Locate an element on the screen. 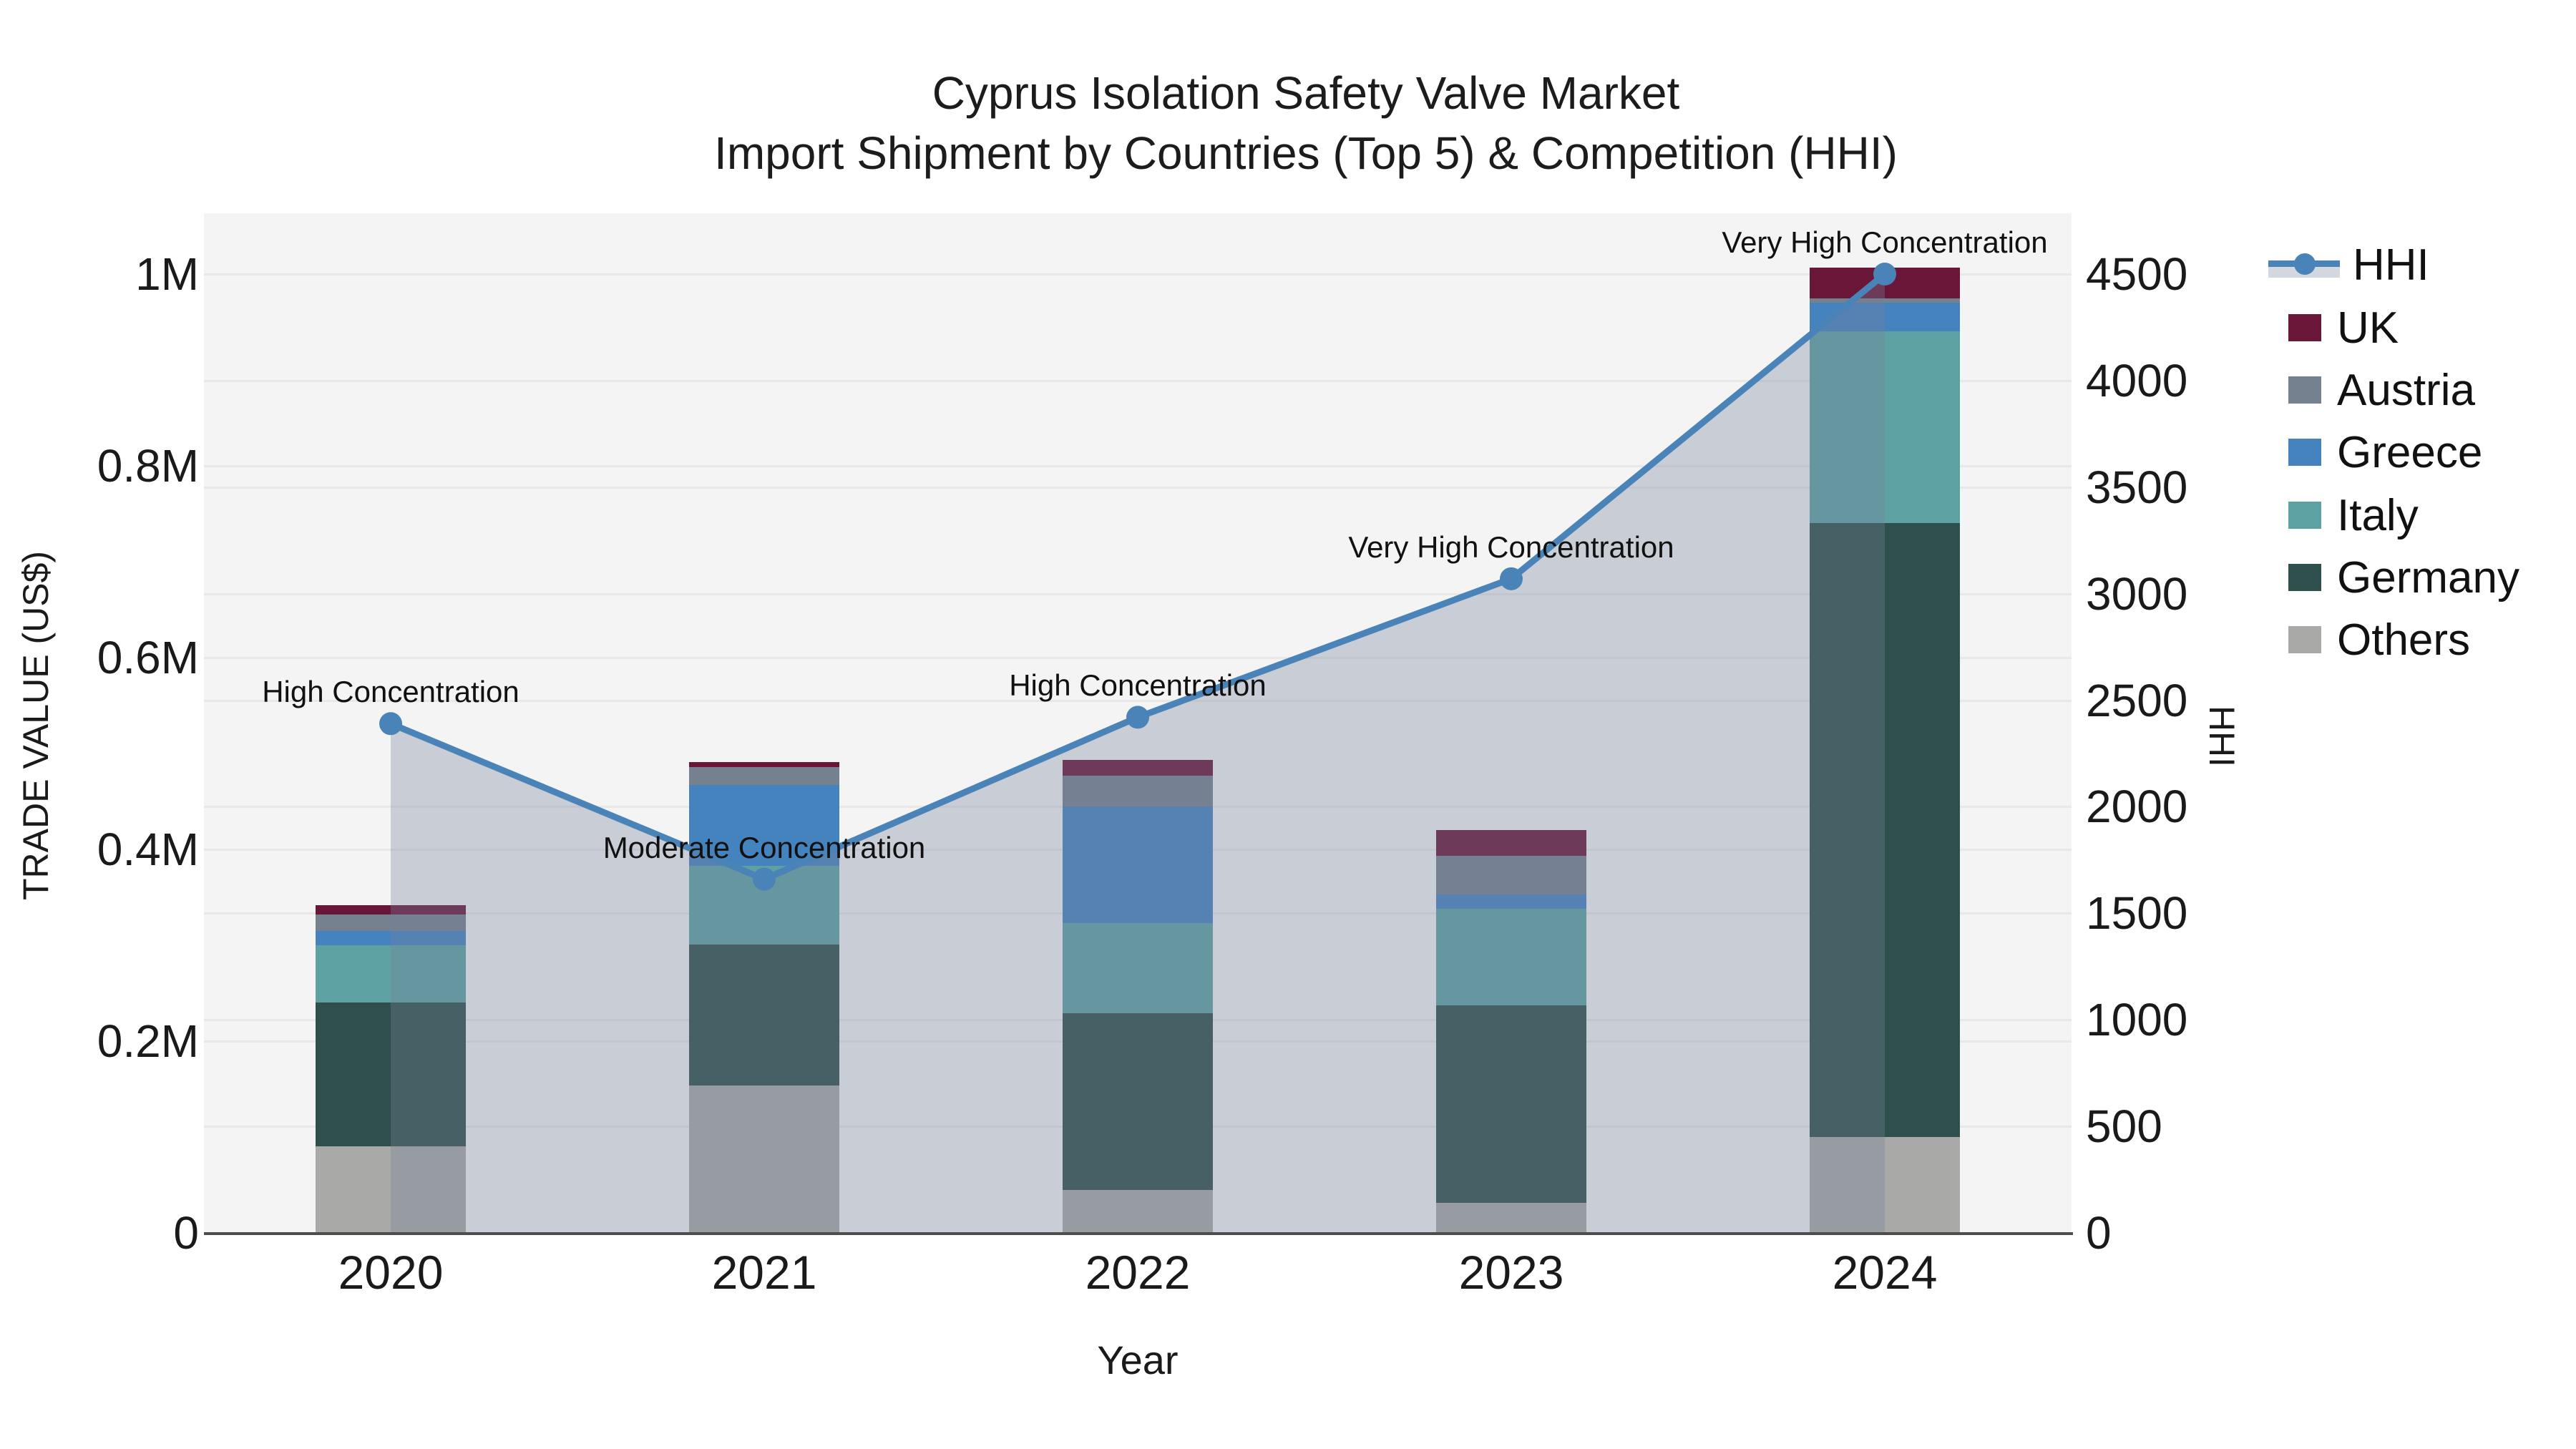 This screenshot has width=2576, height=1449. chart-title-line1: Cyprus Isolation Safety Valve Market is located at coordinates (1306, 93).